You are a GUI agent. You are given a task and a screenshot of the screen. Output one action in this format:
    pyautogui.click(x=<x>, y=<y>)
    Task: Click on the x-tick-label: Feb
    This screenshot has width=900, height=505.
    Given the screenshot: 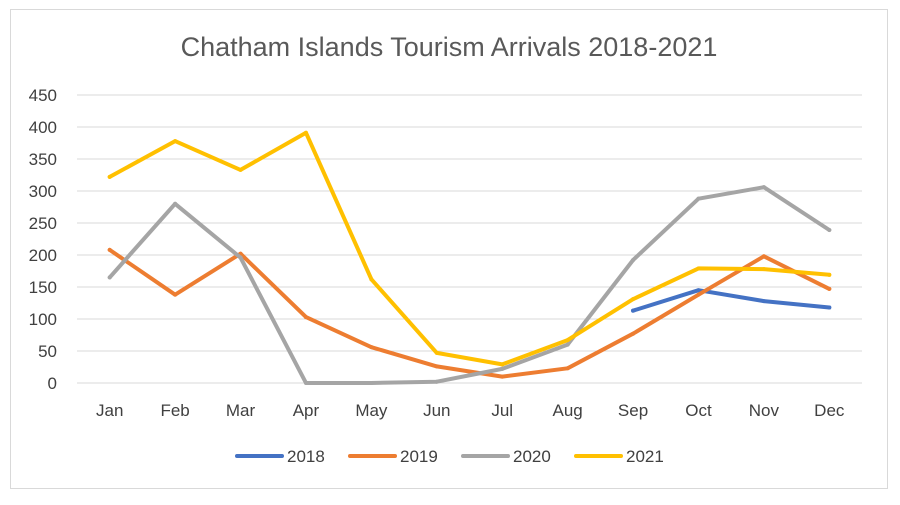 What is the action you would take?
    pyautogui.click(x=174, y=410)
    